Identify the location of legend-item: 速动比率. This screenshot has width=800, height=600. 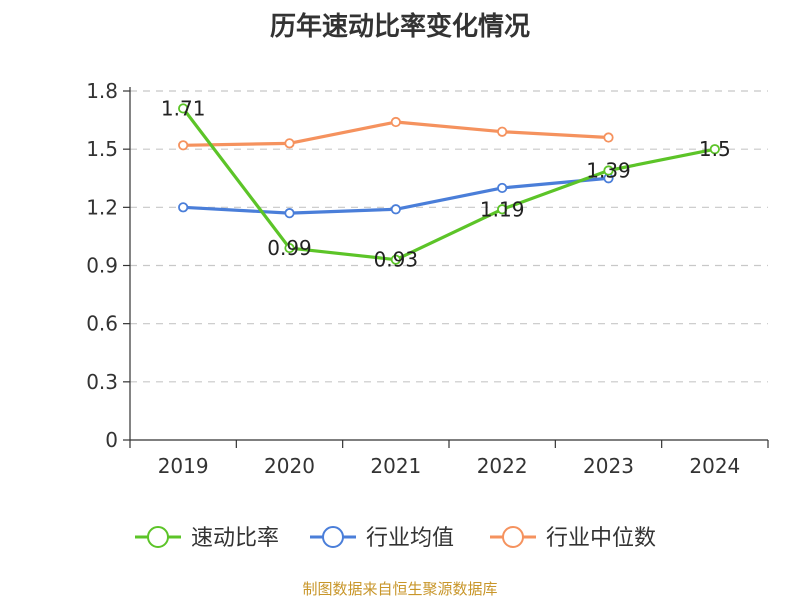
(207, 538).